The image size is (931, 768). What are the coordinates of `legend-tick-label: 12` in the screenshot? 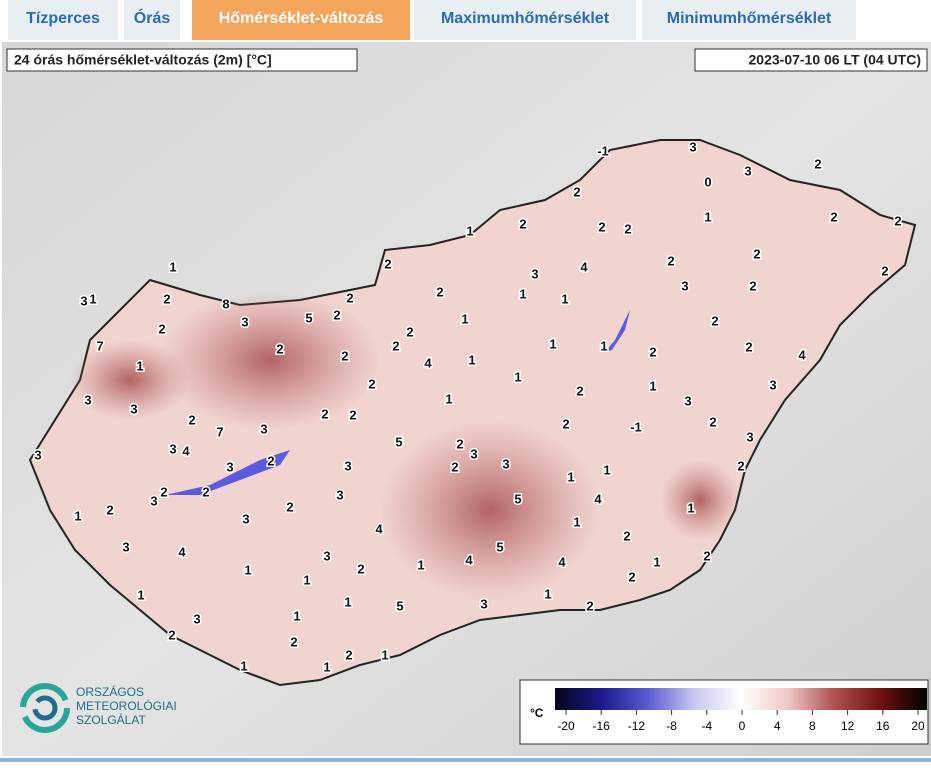 It's located at (848, 726).